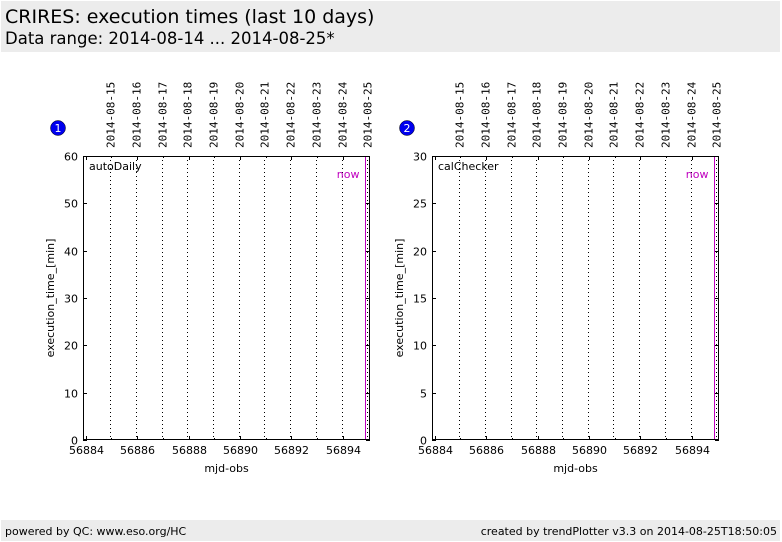 The image size is (782, 542). Describe the element at coordinates (71, 204) in the screenshot. I see `y-tick-label: 50` at that location.